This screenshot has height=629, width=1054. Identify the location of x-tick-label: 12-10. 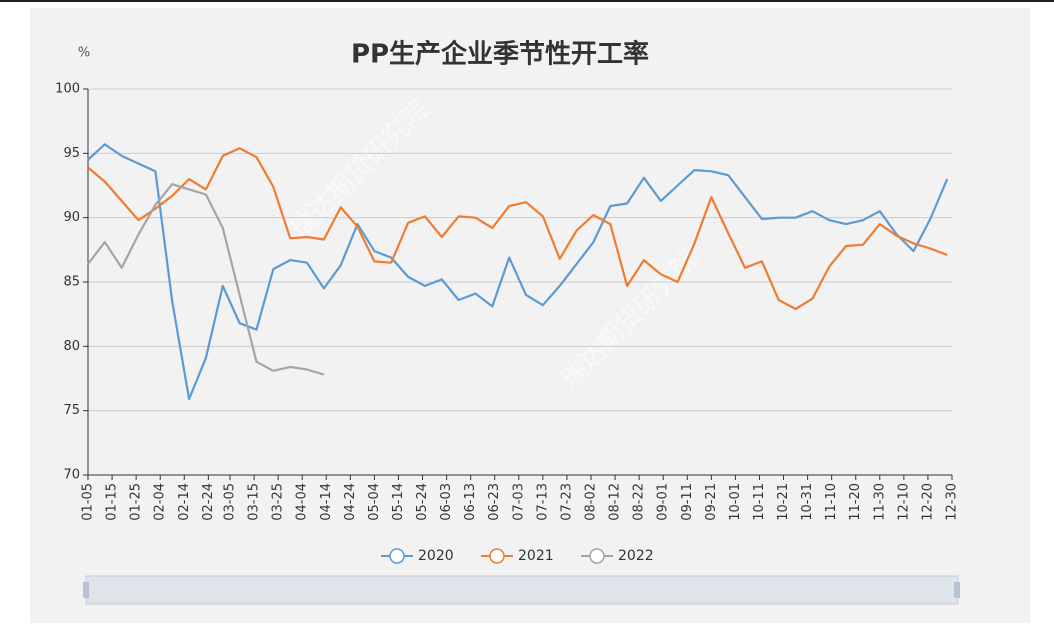
(903, 502).